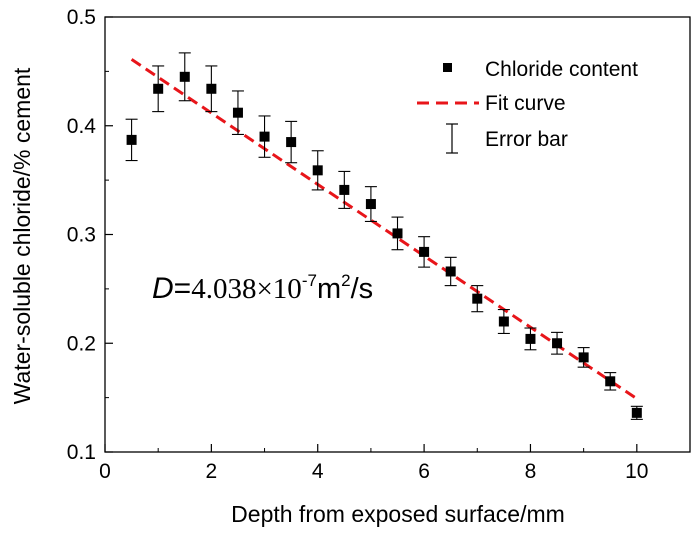 Image resolution: width=700 pixels, height=534 pixels. What do you see at coordinates (398, 514) in the screenshot?
I see `x-axis-title: Depth from exposed surface/mm` at bounding box center [398, 514].